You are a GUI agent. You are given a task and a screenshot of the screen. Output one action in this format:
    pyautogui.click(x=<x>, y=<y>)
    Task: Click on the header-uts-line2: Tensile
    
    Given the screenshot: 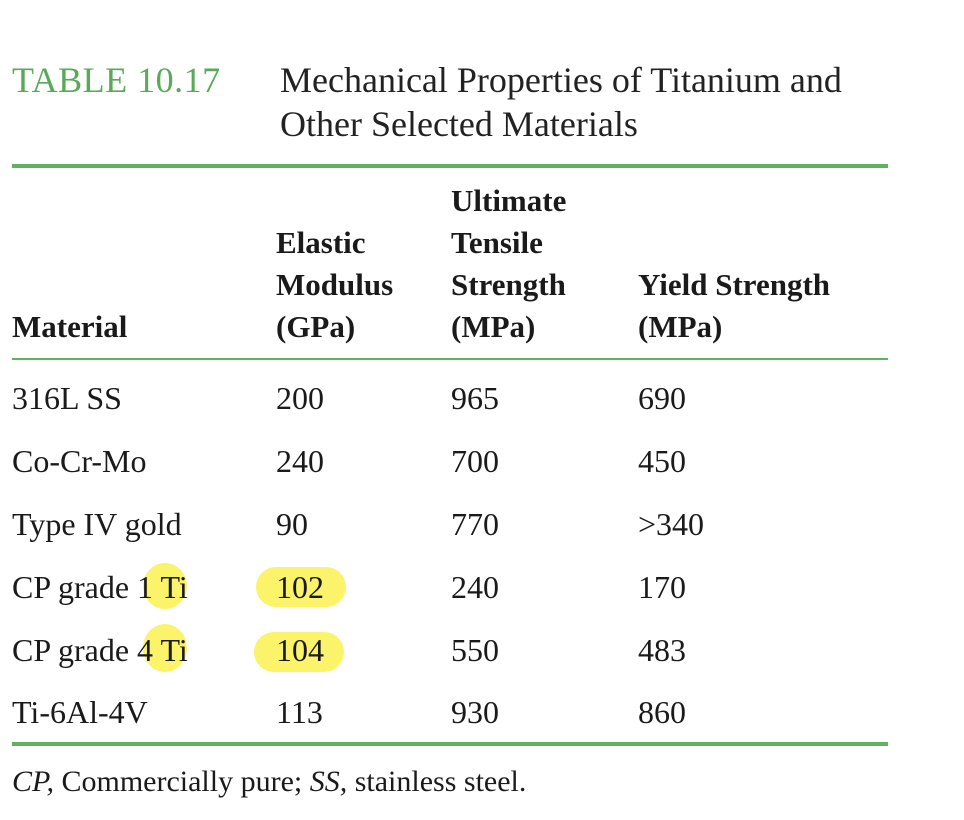 What is the action you would take?
    pyautogui.click(x=497, y=242)
    